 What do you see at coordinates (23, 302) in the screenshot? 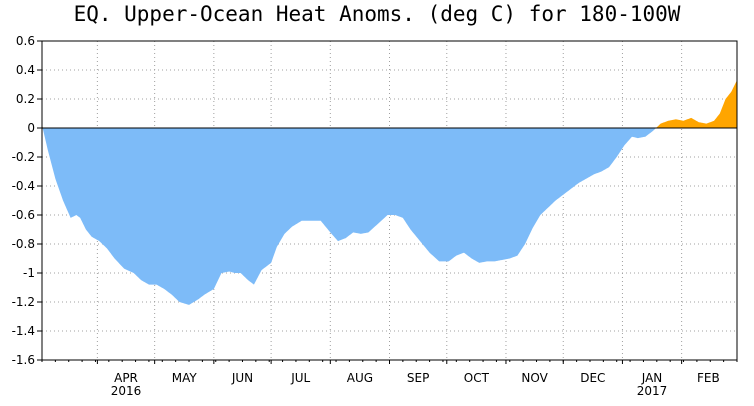
I see `y-tick-label: -1.2` at bounding box center [23, 302].